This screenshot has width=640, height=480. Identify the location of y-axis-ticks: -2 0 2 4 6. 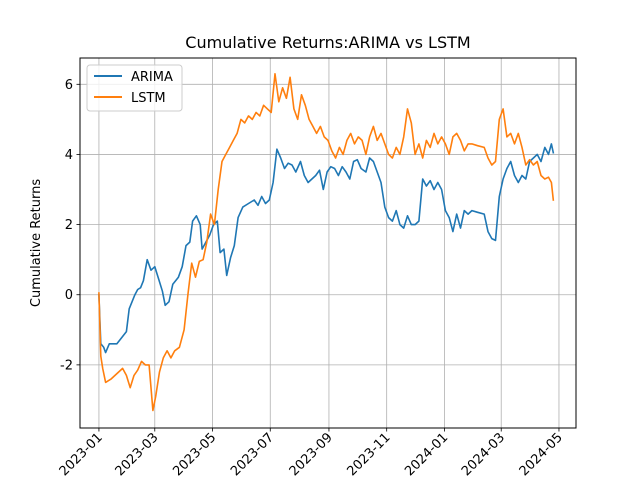
(70, 225).